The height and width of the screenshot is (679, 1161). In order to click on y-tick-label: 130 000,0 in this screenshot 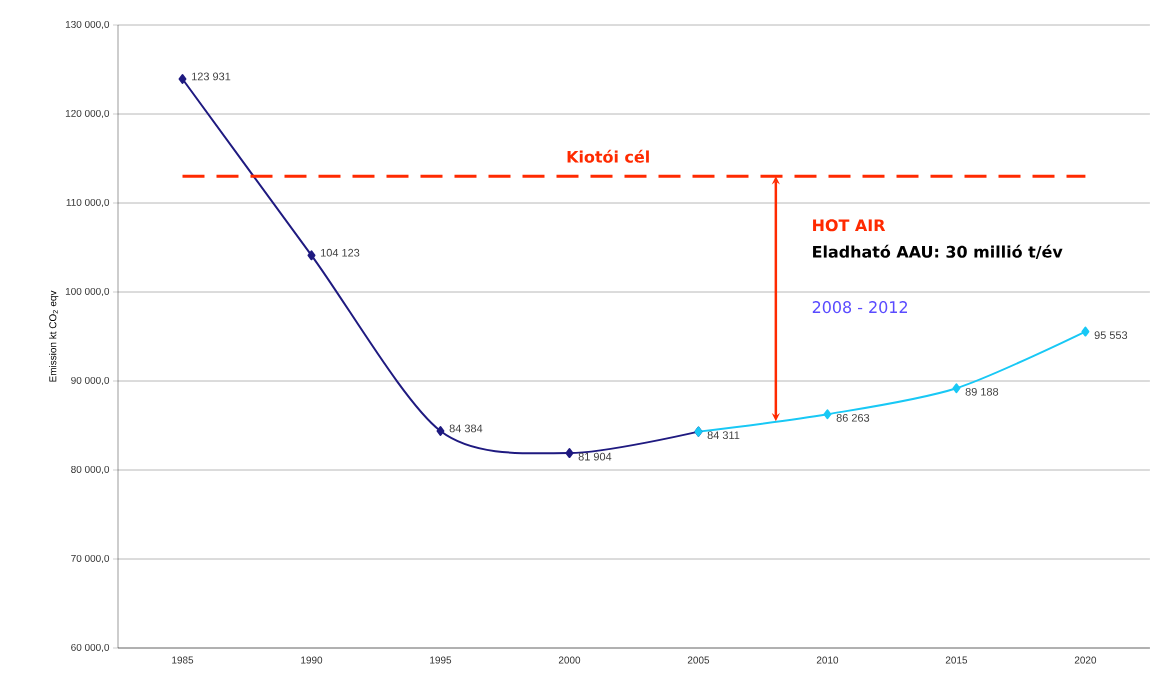, I will do `click(87, 25)`.